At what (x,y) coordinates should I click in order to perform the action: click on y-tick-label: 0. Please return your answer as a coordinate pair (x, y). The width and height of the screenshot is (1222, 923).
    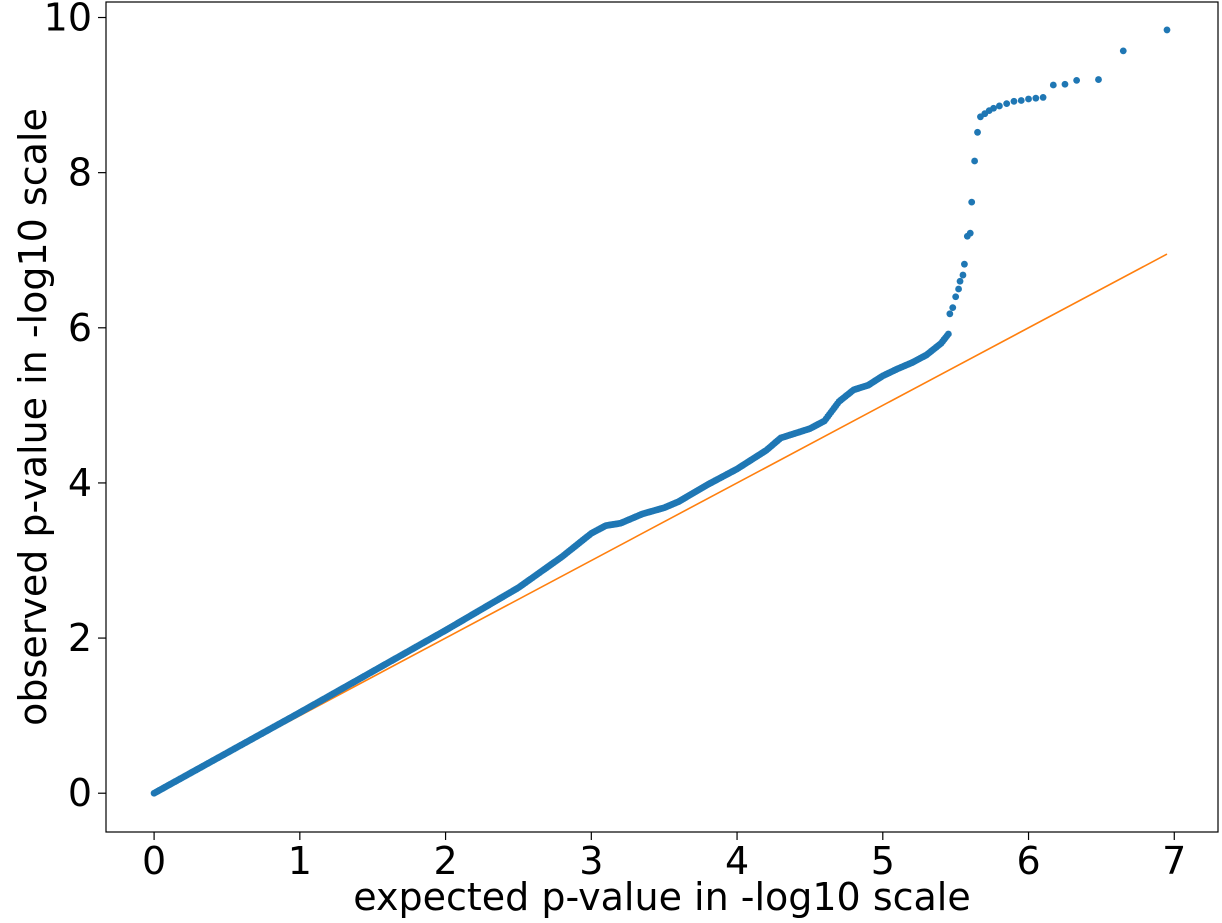
    Looking at the image, I should click on (80, 793).